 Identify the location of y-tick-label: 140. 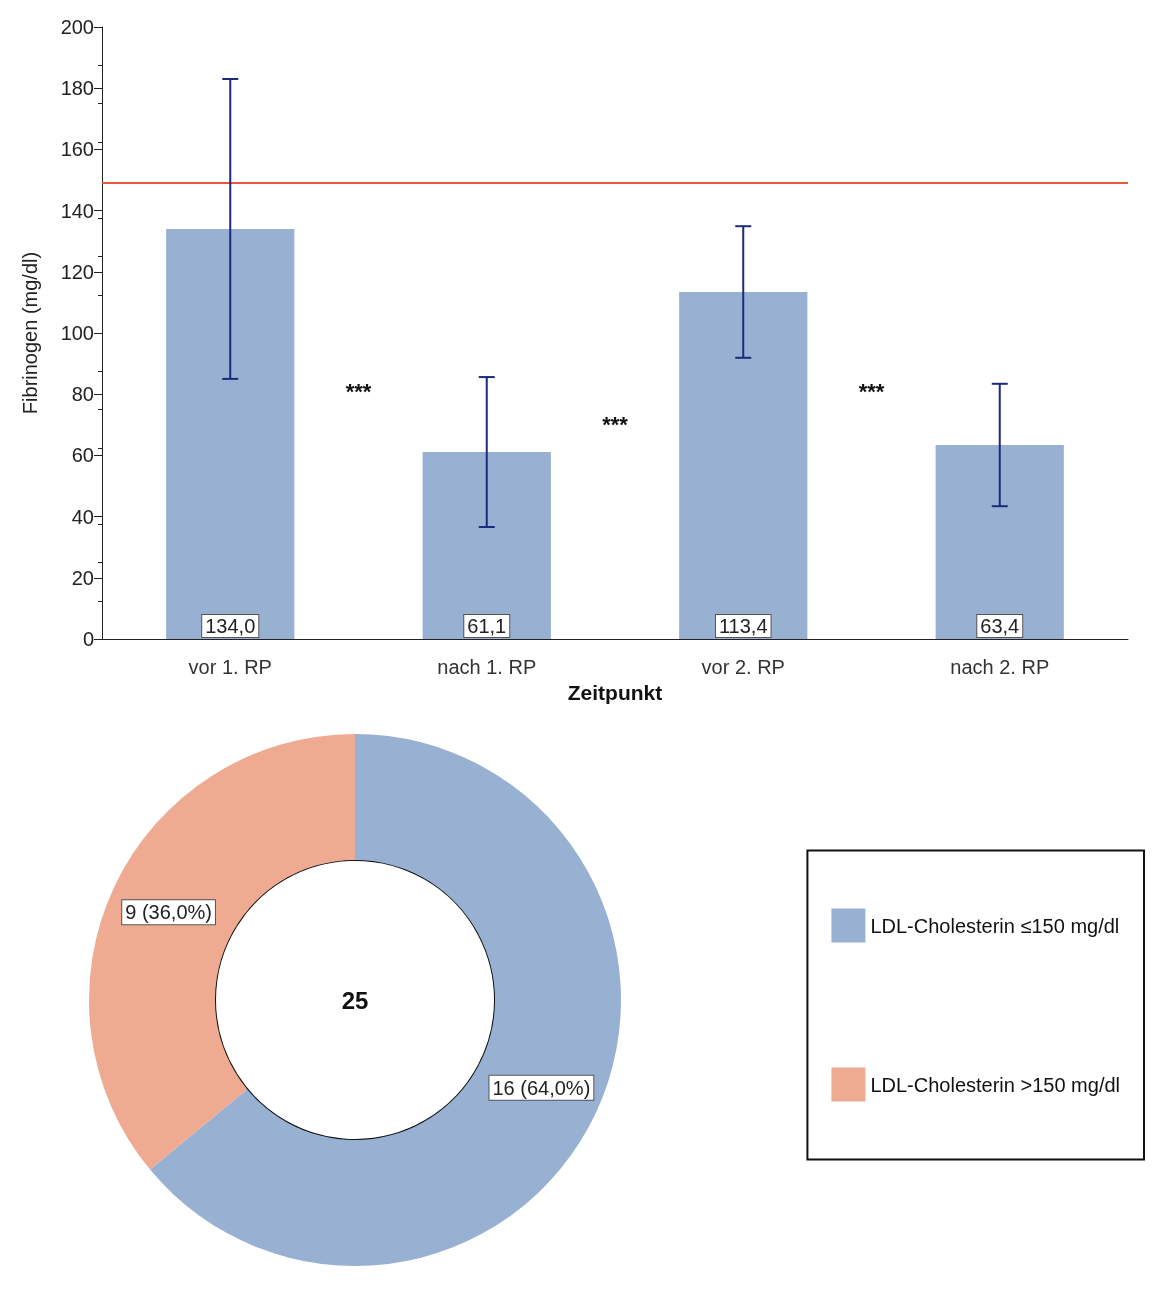
(77, 210).